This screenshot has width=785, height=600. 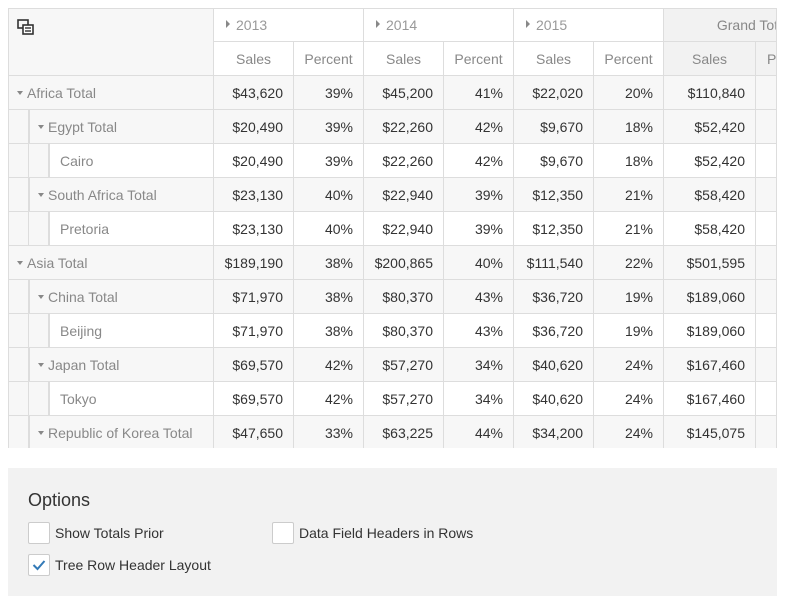 What do you see at coordinates (84, 364) in the screenshot?
I see `row-header-label: Japan Total` at bounding box center [84, 364].